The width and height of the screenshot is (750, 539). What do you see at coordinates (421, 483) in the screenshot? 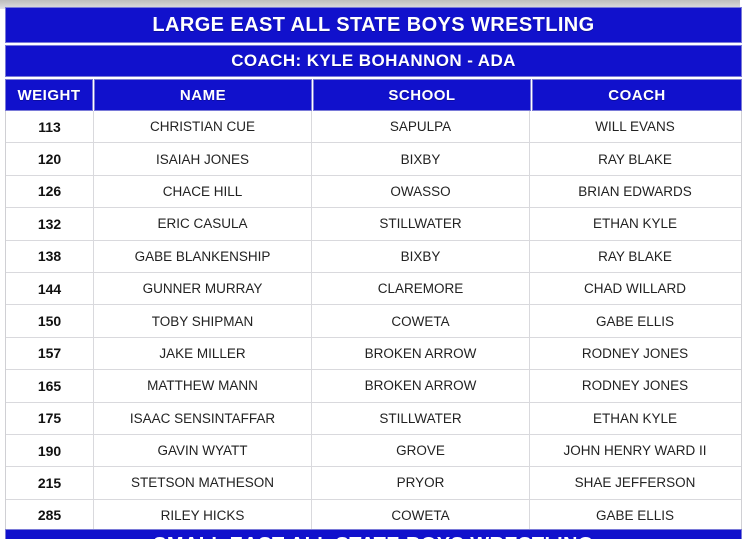
I see `cell-school: PRYOR` at bounding box center [421, 483].